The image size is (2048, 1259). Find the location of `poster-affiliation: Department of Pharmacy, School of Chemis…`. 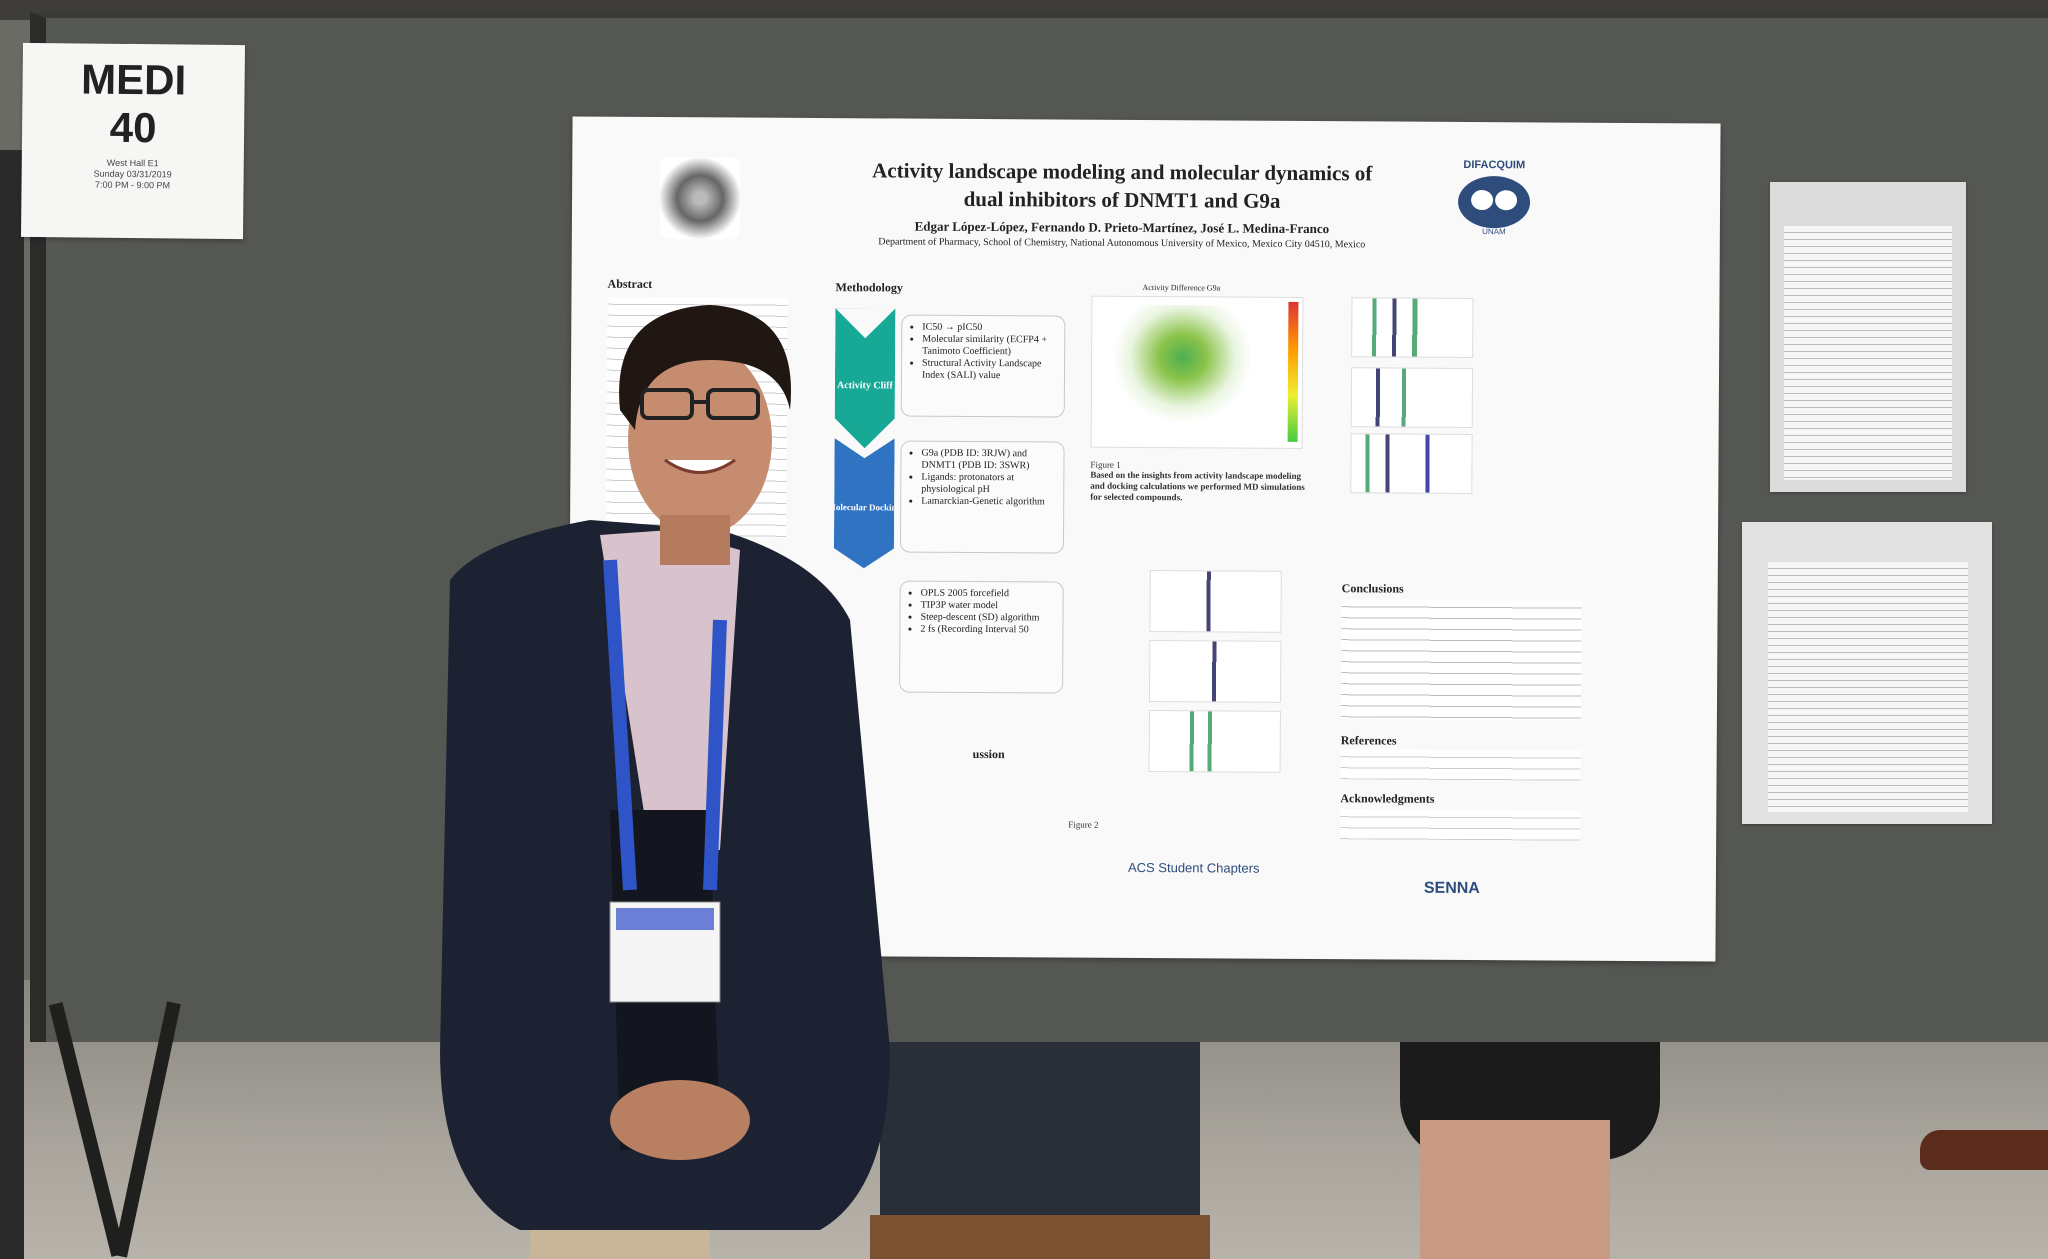

poster-affiliation: Department of Pharmacy, School of Chemis… is located at coordinates (1122, 243).